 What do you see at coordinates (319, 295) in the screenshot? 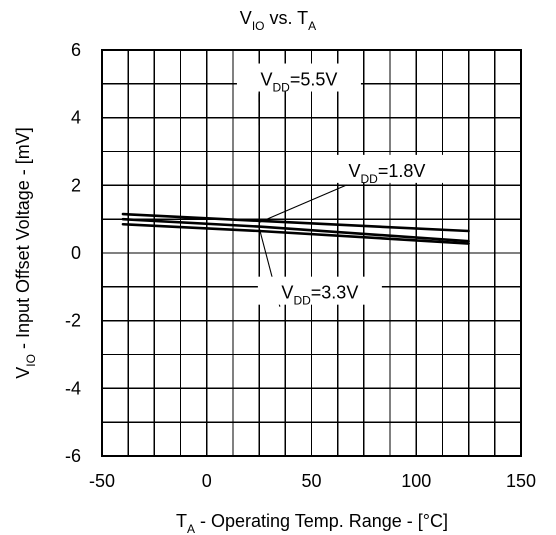
I see `annotation-label-3: VDD=3.3V` at bounding box center [319, 295].